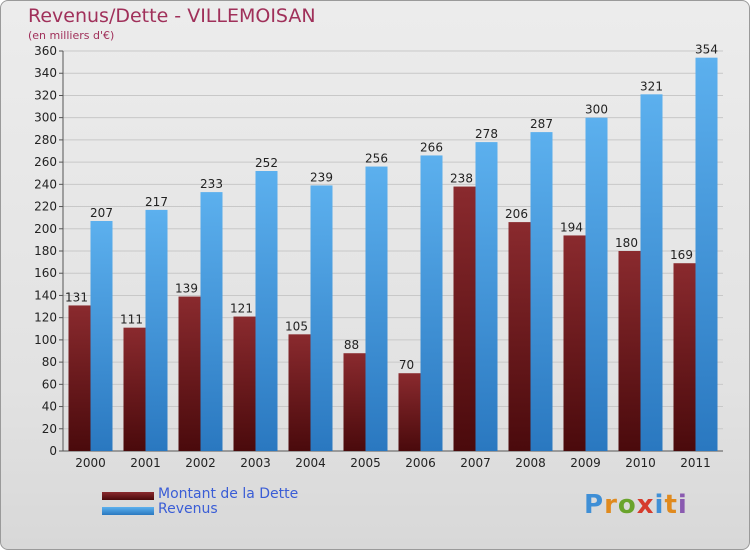 This screenshot has width=750, height=550. I want to click on data-label-dette: 180, so click(626, 243).